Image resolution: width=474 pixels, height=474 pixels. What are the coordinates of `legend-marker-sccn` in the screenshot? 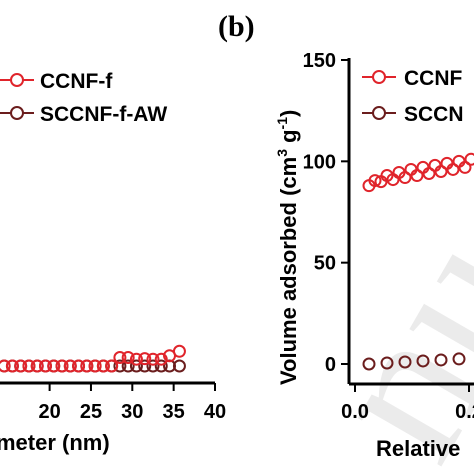 It's located at (379, 113).